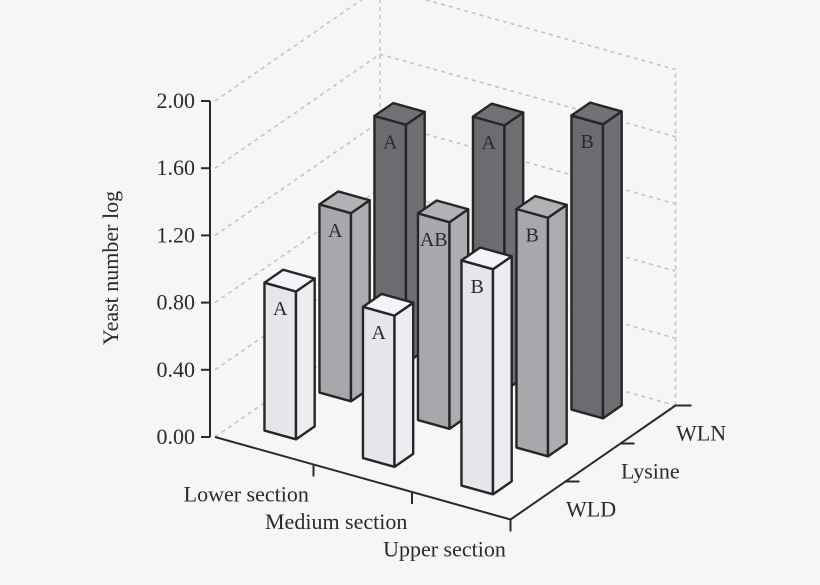 Image resolution: width=820 pixels, height=585 pixels. I want to click on x-category-label: Medium section, so click(336, 521).